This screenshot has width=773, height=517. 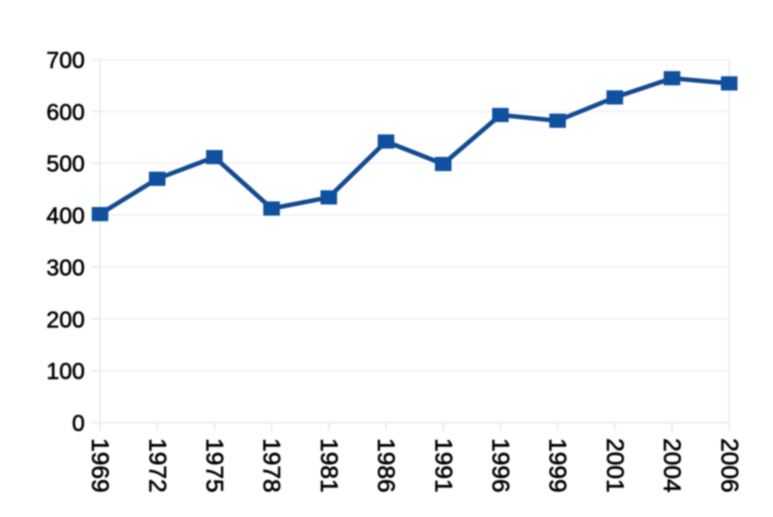 I want to click on svg-text: 1972, so click(x=156, y=465).